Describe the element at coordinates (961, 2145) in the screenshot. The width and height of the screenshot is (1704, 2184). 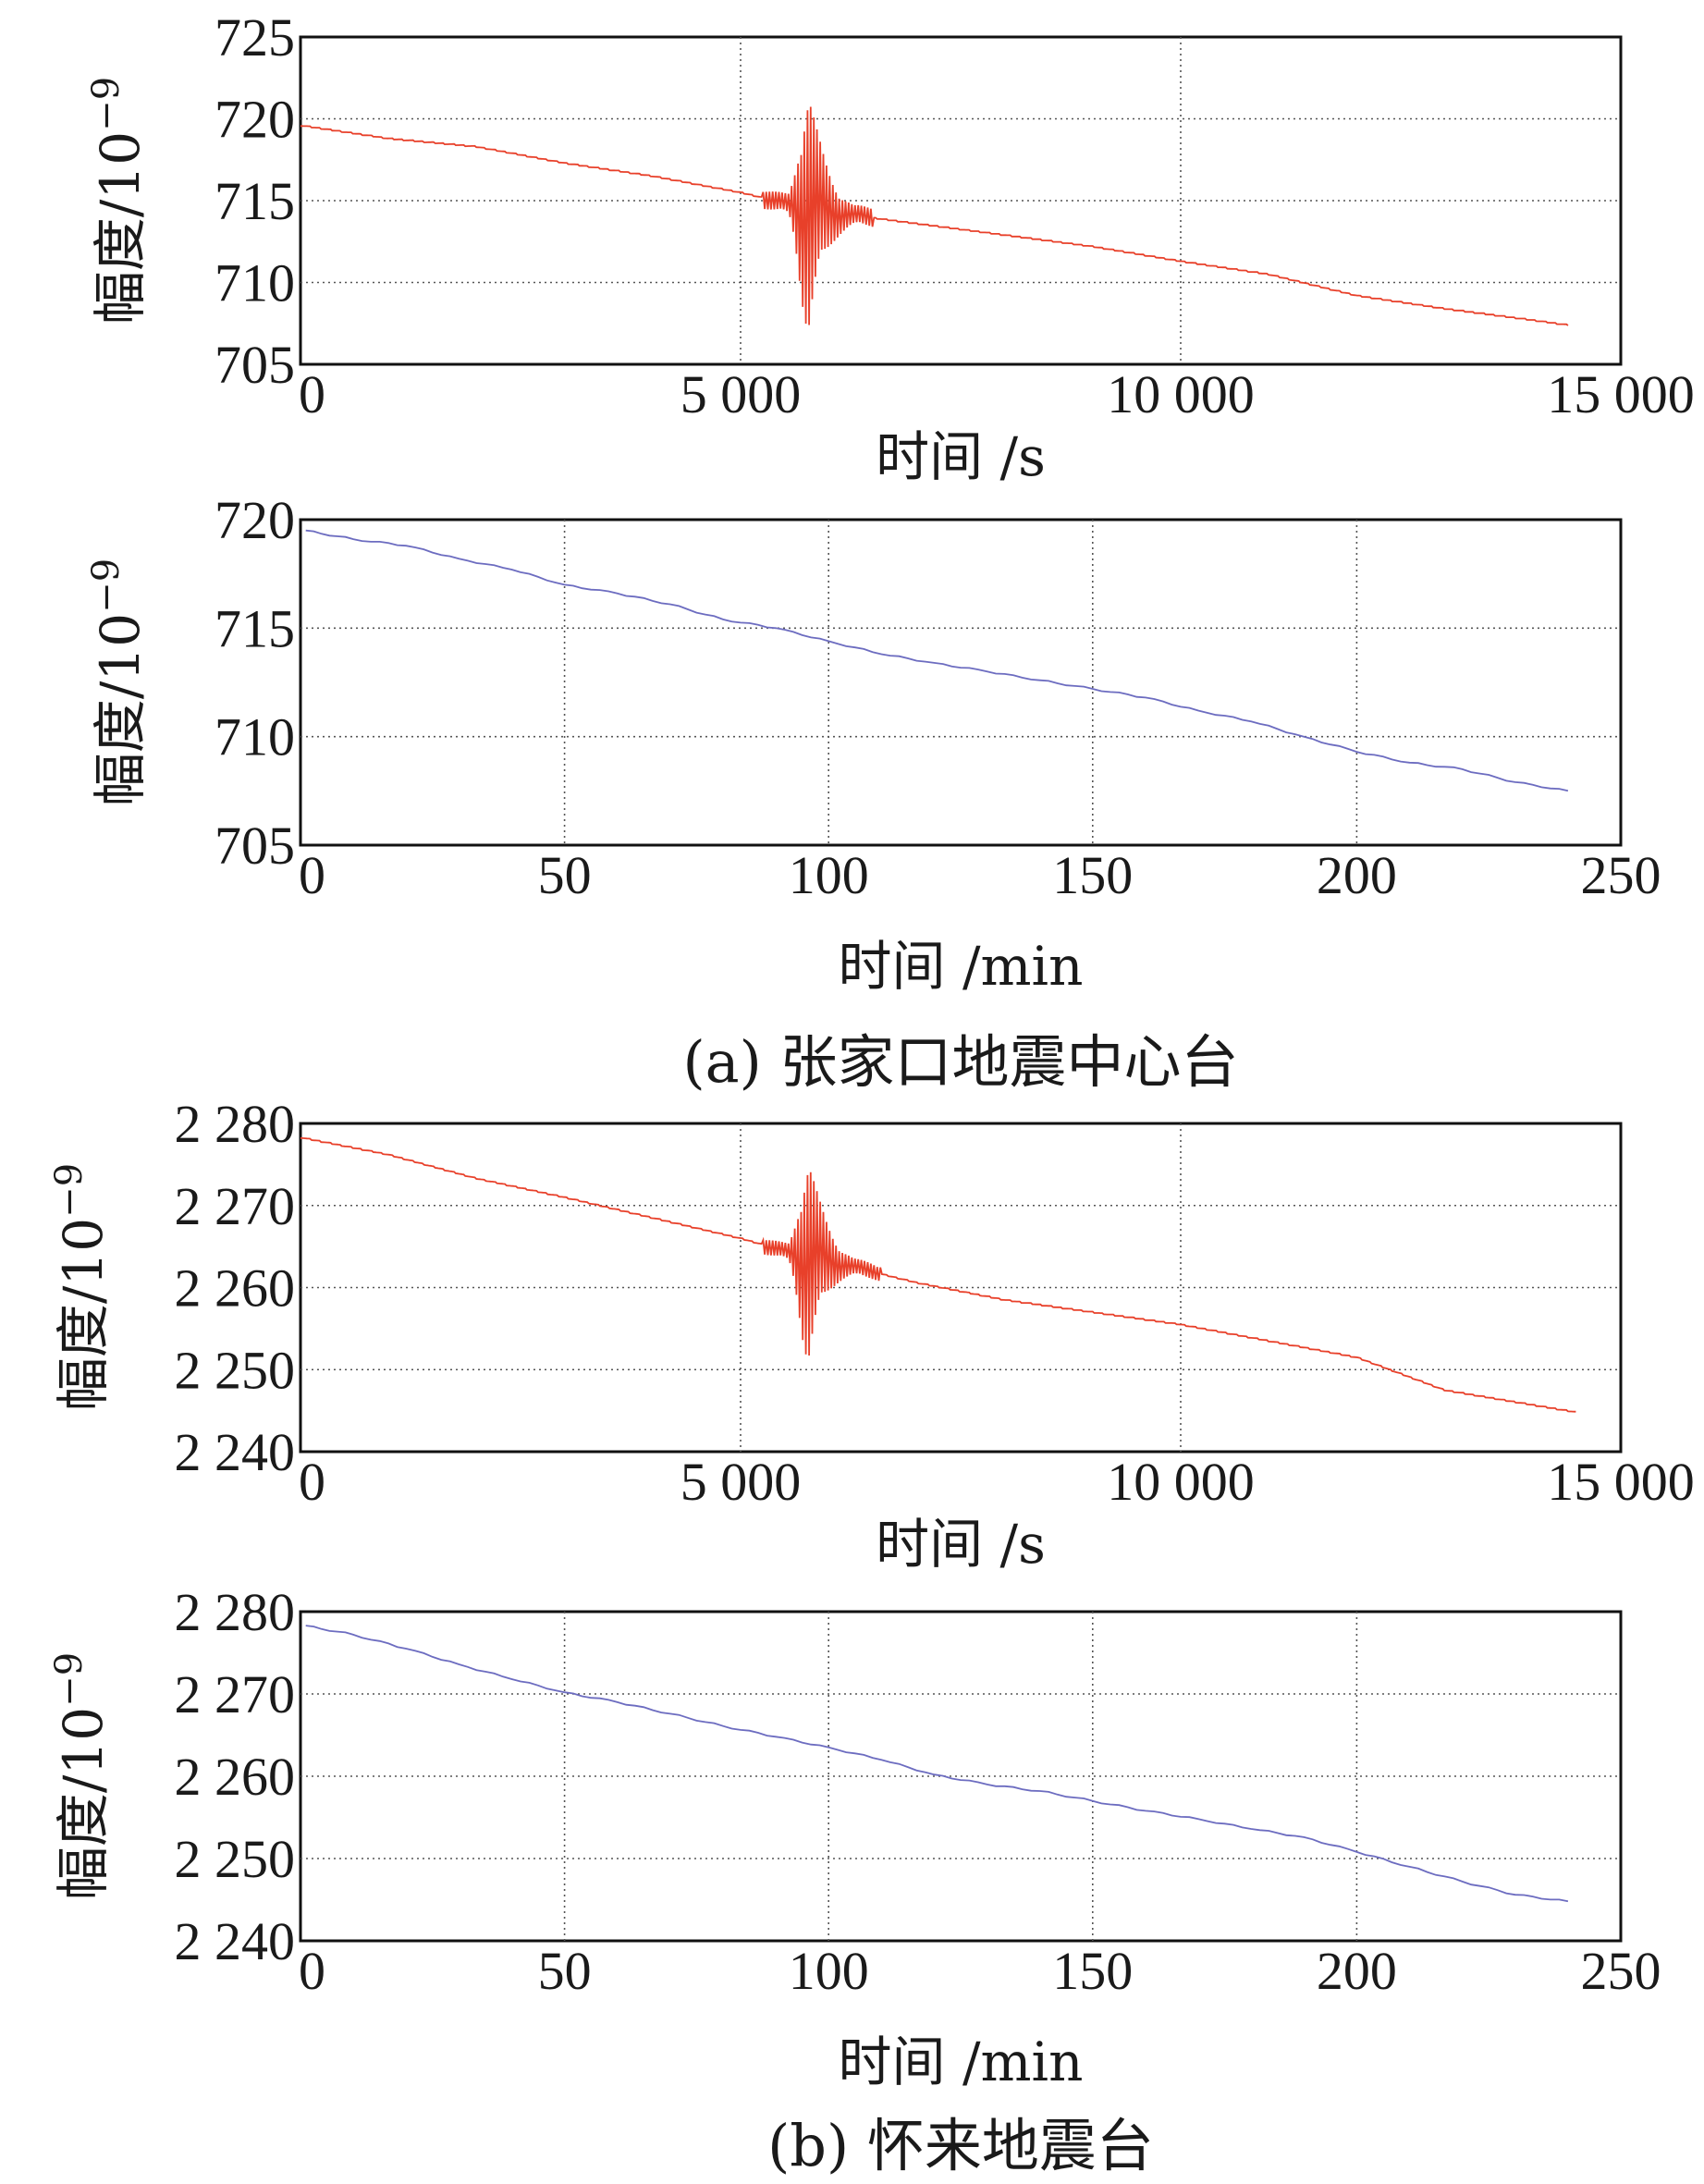
I see `caption-b: (b) 怀来地震台` at that location.